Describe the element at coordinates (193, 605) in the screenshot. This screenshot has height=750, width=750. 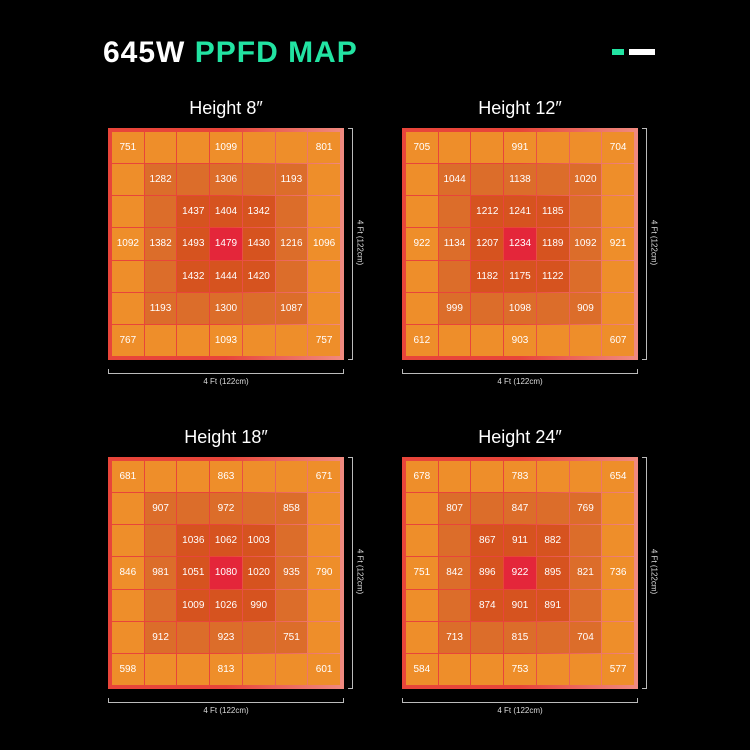
I see `ppfd-cell: 1009` at that location.